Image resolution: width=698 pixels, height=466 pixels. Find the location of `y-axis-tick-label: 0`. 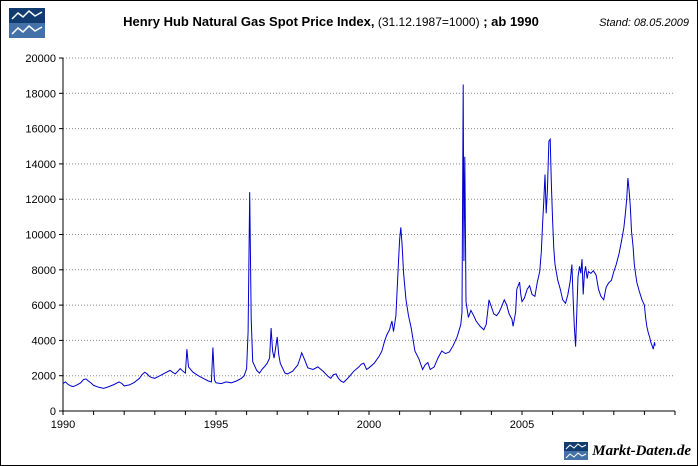

y-axis-tick-label: 0 is located at coordinates (53, 412).